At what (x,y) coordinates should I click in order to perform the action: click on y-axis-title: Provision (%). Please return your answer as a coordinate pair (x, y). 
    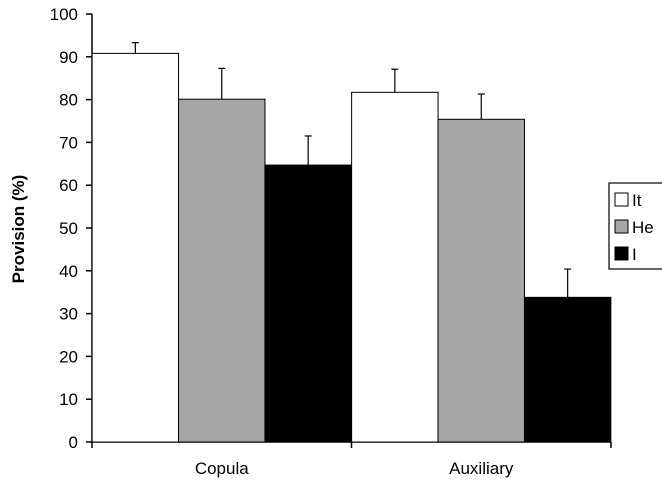
    Looking at the image, I should click on (18, 229).